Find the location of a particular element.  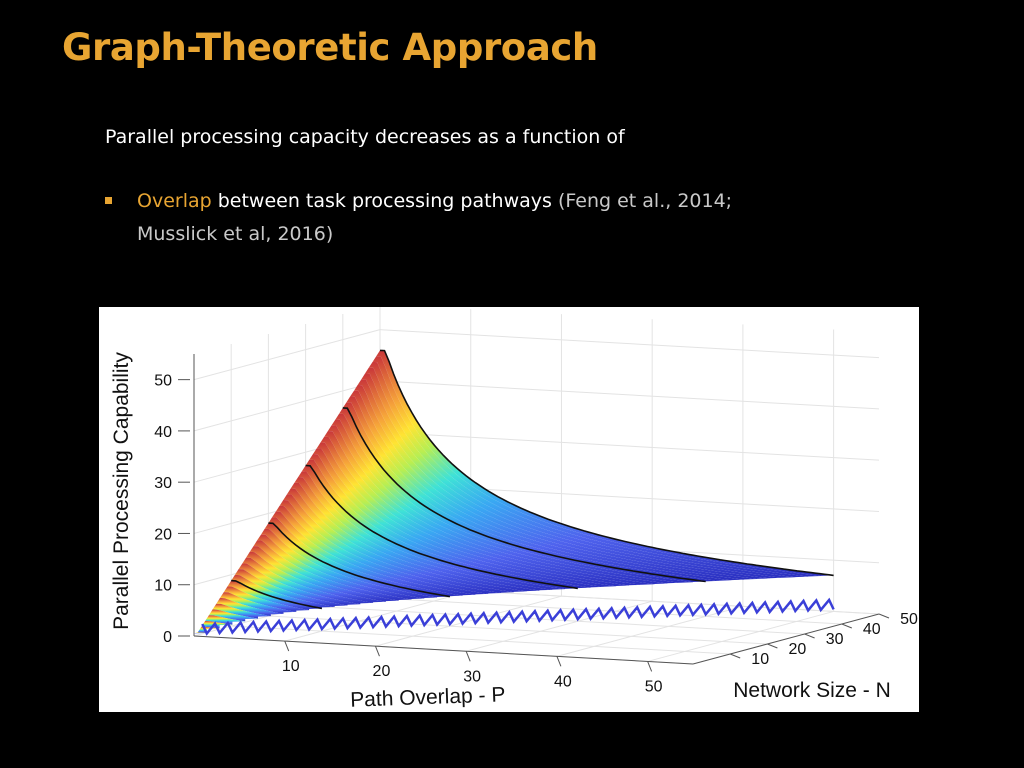

z-axis-label: Parallel Processing Capability is located at coordinates (121, 491).